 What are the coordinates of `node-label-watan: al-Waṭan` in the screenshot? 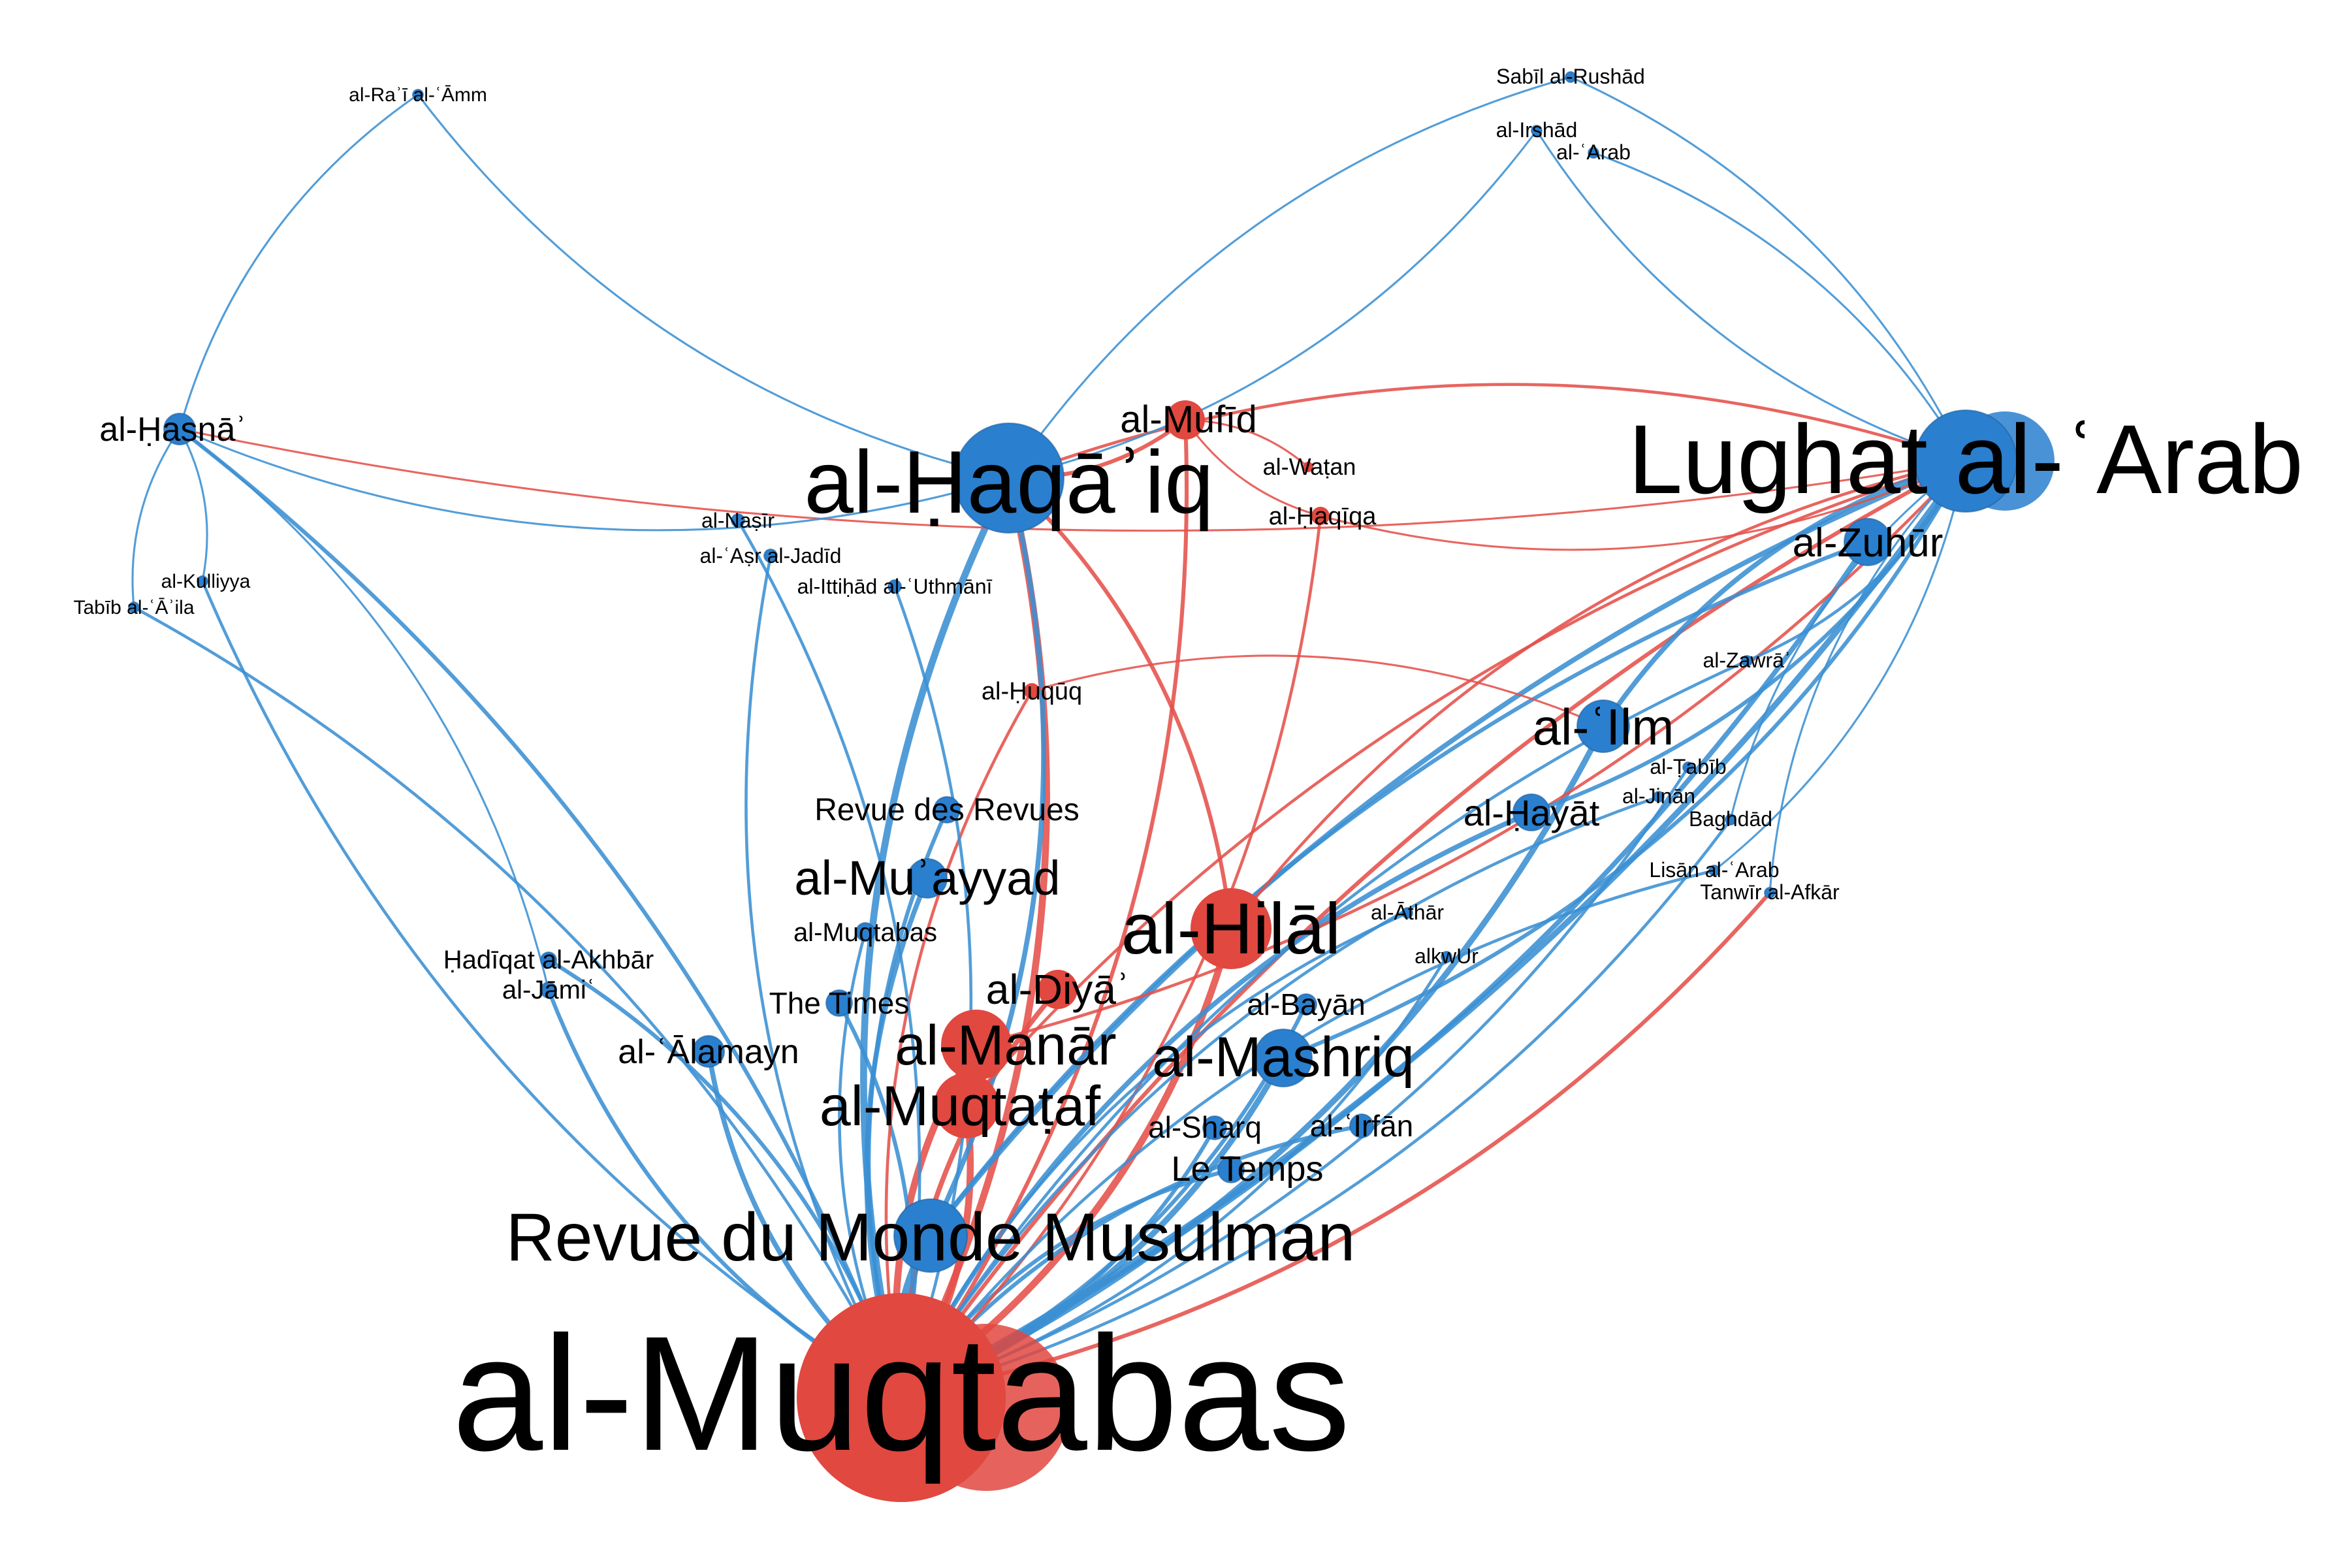 It's located at (1309, 466).